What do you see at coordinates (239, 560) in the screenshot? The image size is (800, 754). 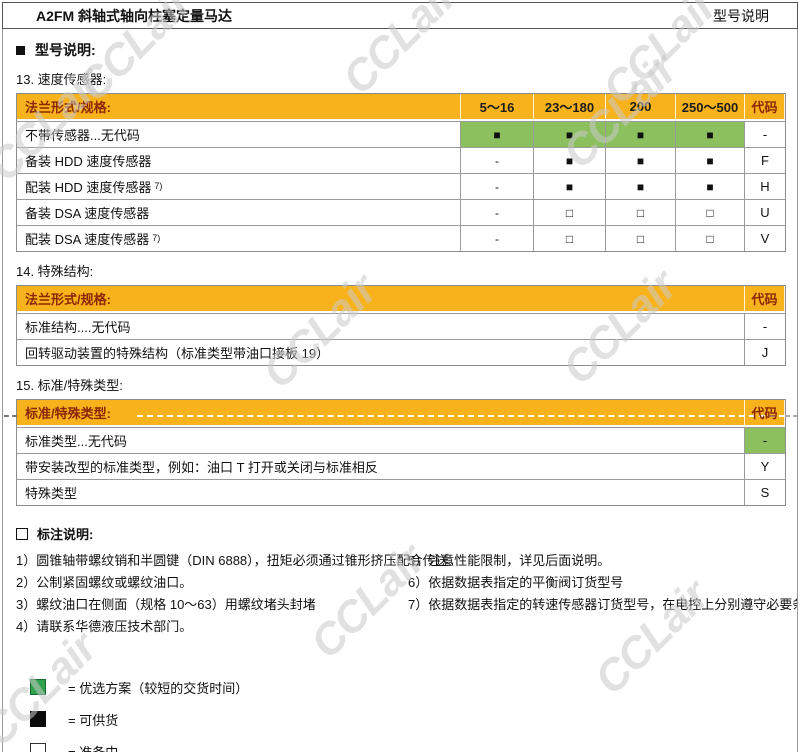 I see `footnote: 1）圆锥轴带螺纹销和半圆键（DIN 6888），扭矩必须通过锥形挤压配合传送。` at bounding box center [239, 560].